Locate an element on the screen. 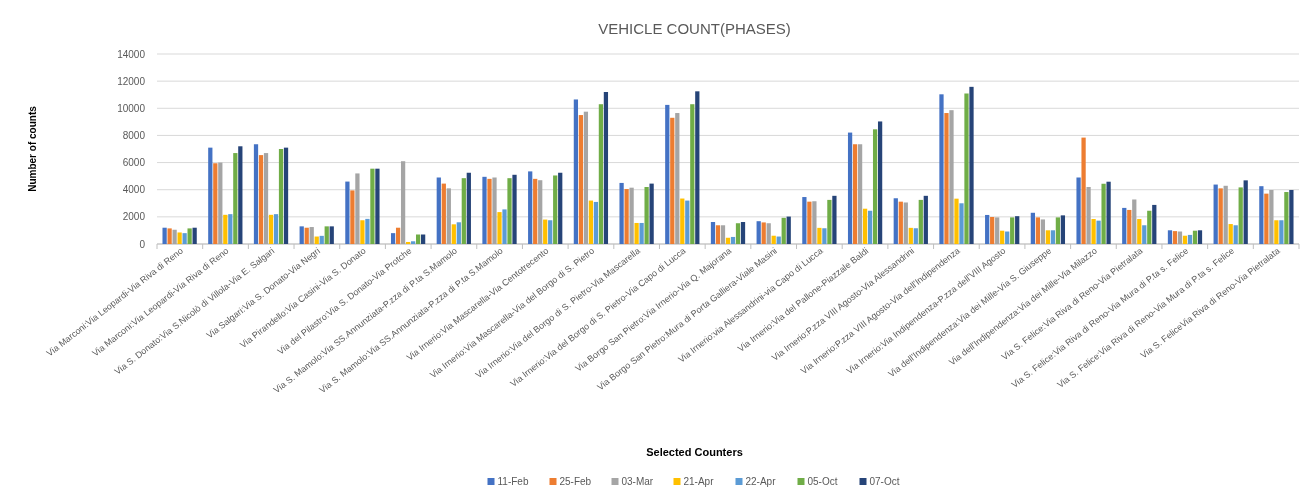  y-tick-label: 12000 is located at coordinates (131, 81).